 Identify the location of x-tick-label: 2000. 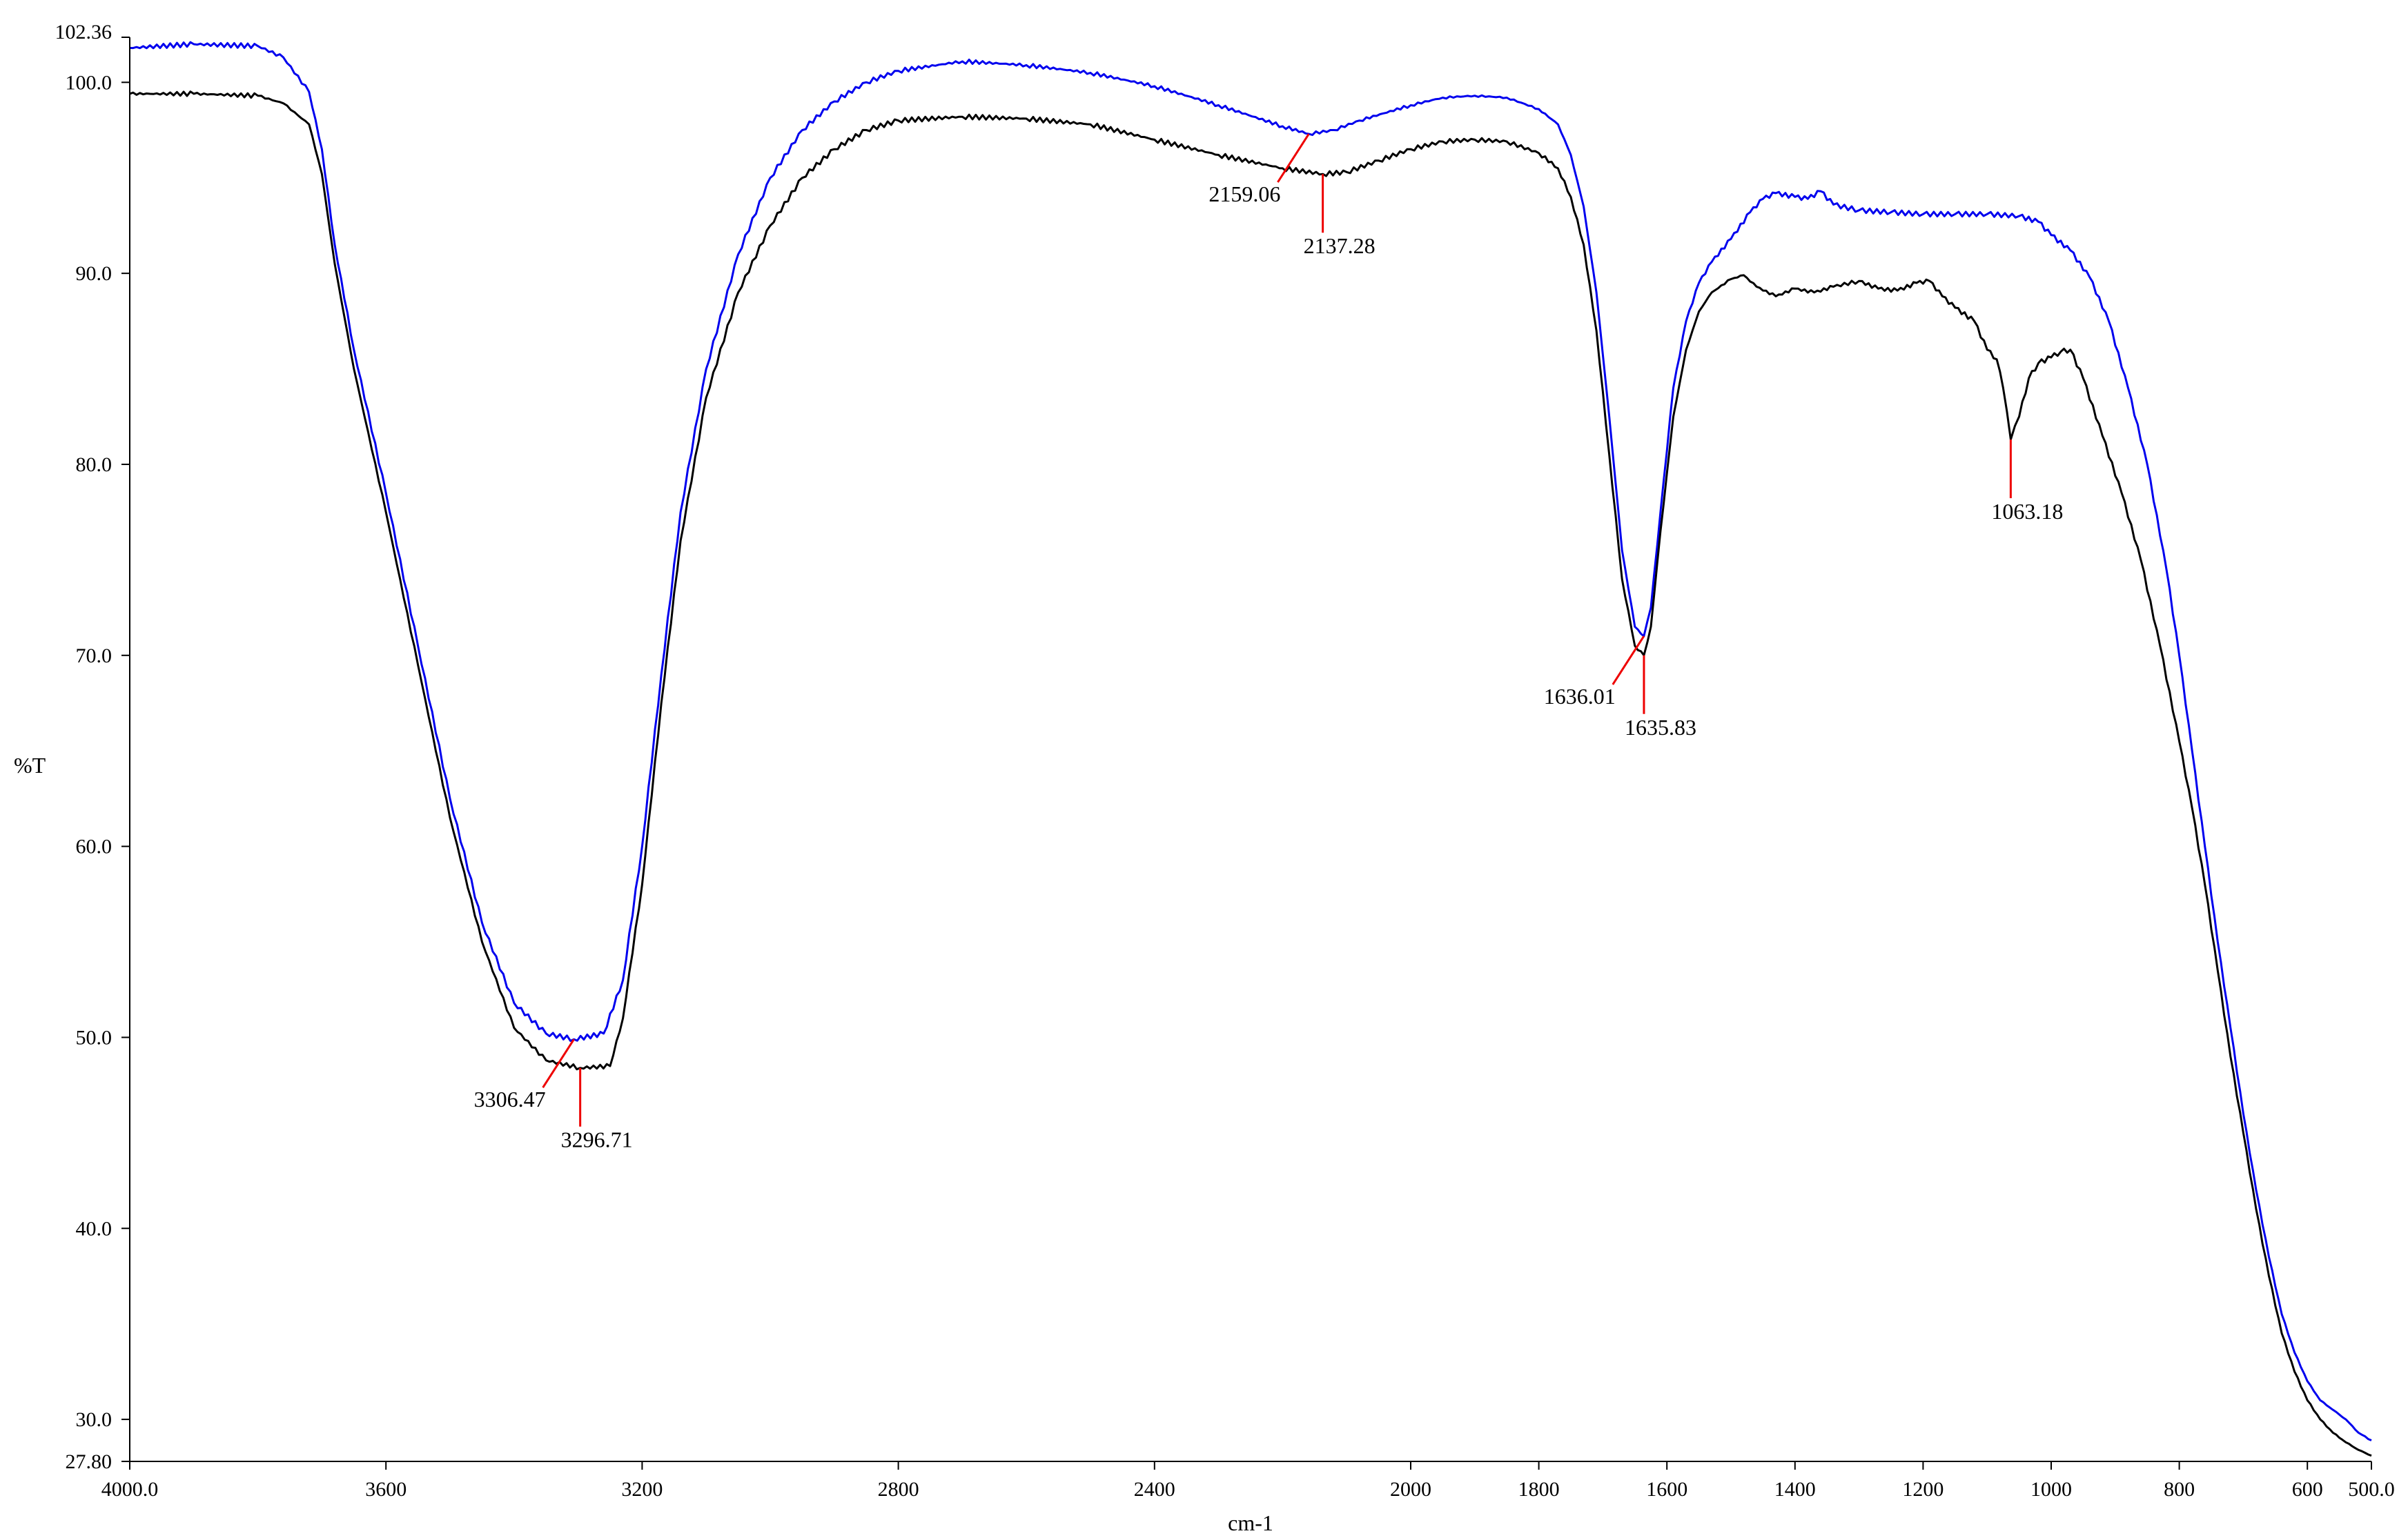
(1411, 1489).